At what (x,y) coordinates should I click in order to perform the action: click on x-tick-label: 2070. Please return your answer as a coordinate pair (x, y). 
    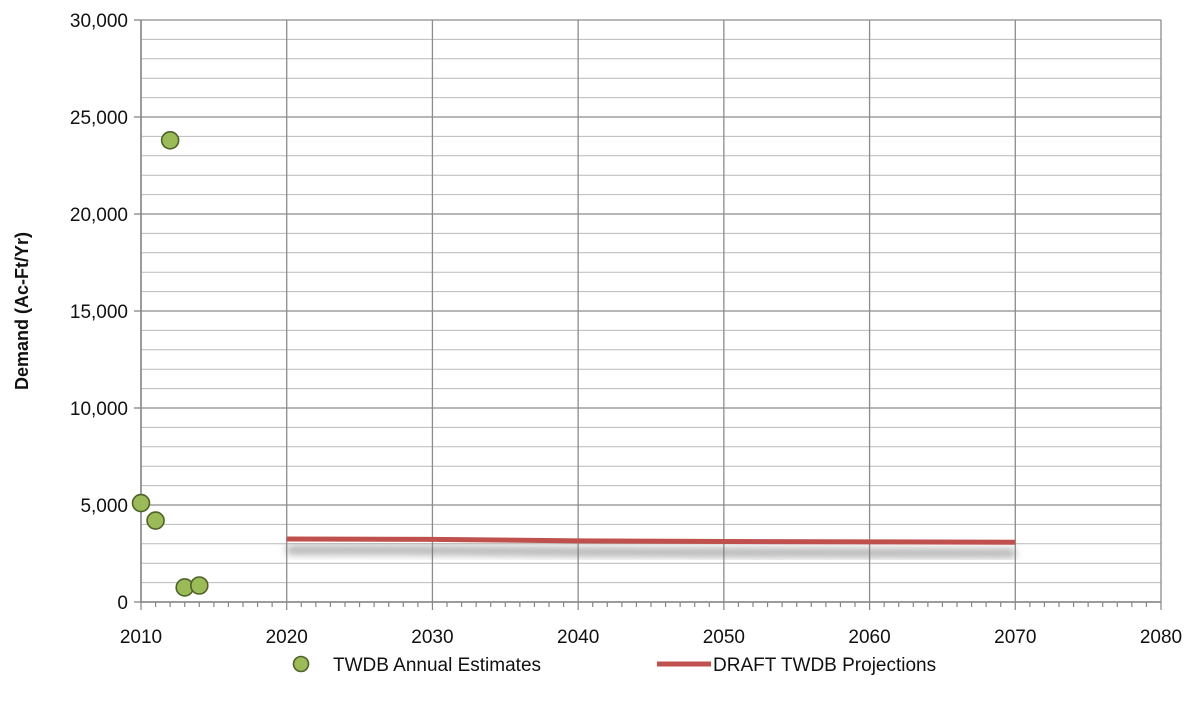
    Looking at the image, I should click on (1015, 637).